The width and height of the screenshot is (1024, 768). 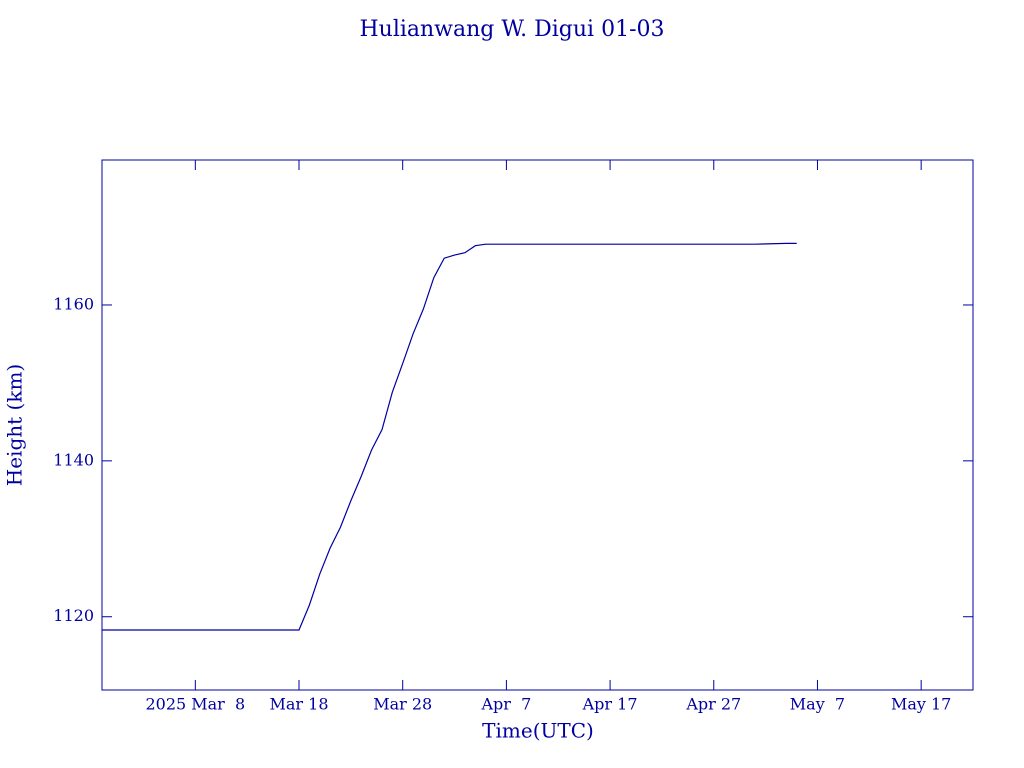 What do you see at coordinates (299, 704) in the screenshot?
I see `x-tick-label: Mar 18` at bounding box center [299, 704].